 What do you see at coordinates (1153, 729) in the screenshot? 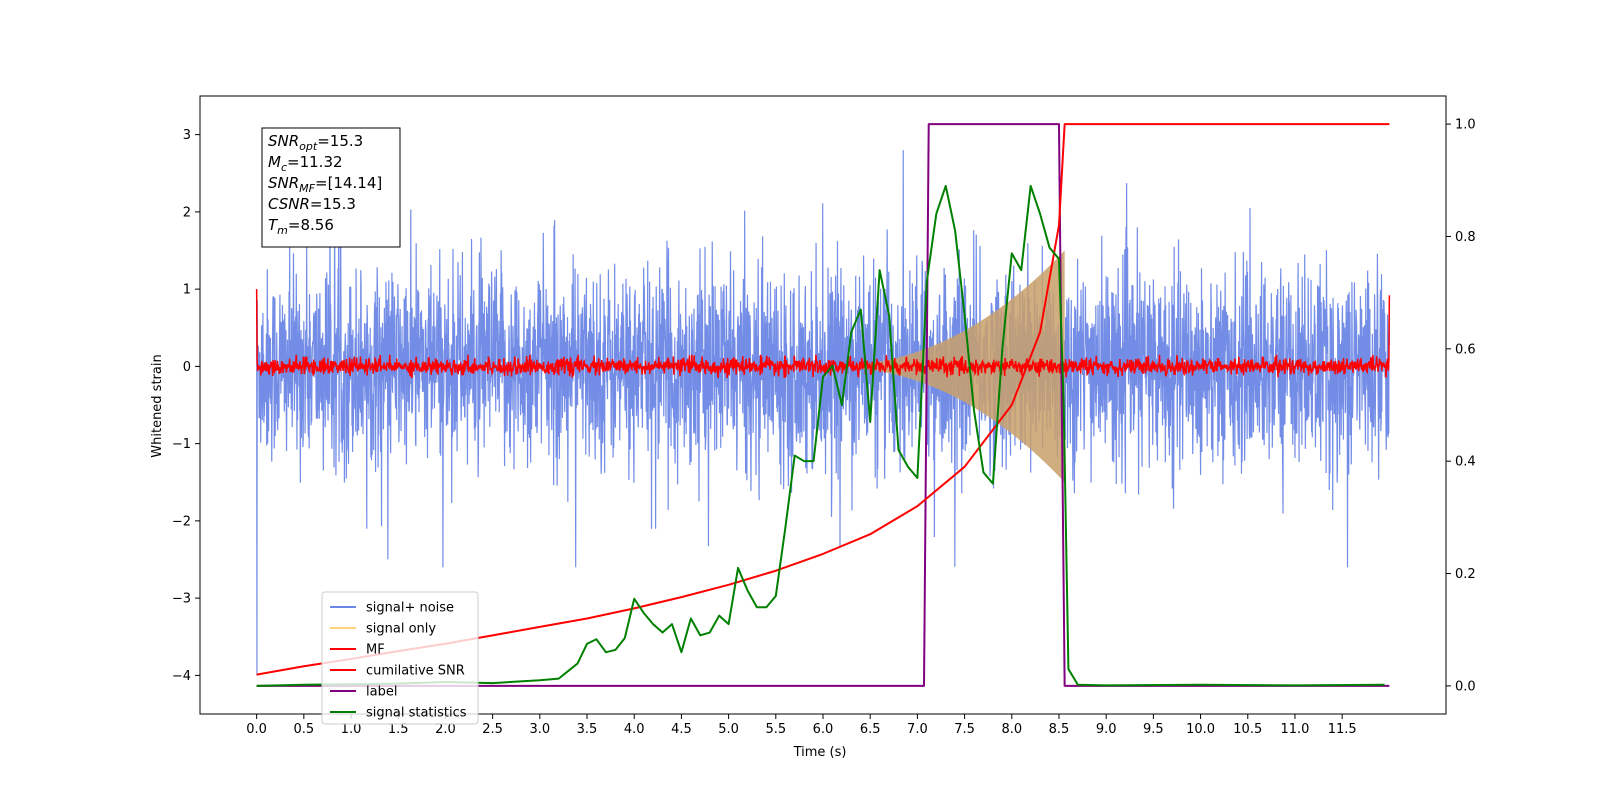
I see `x-tick-label: 9.5` at bounding box center [1153, 729].